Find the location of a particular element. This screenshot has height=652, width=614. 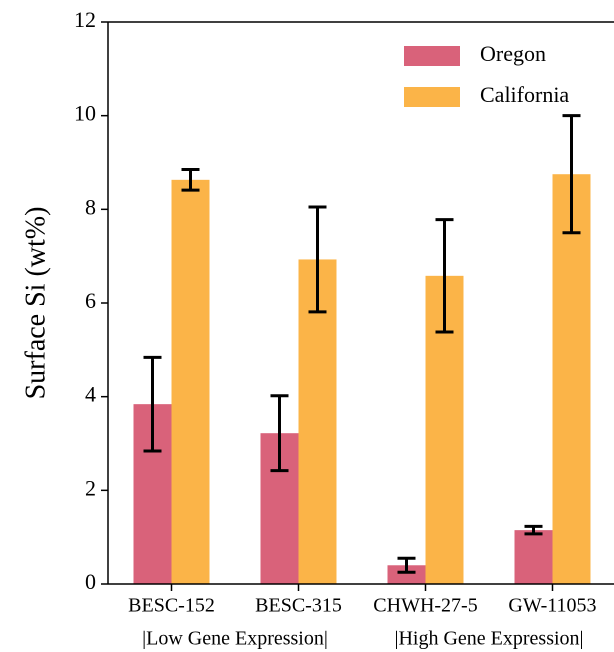

legend-label: California is located at coordinates (524, 94).